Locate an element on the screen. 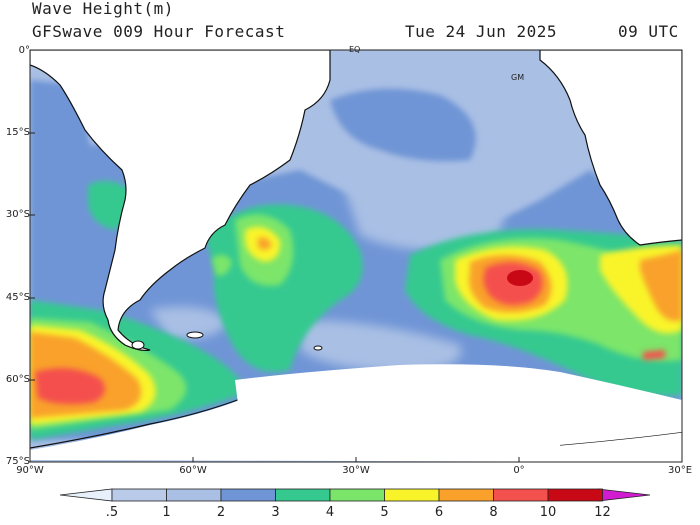 This screenshot has height=525, width=700. lat-label-75s: 75°S is located at coordinates (17, 461).